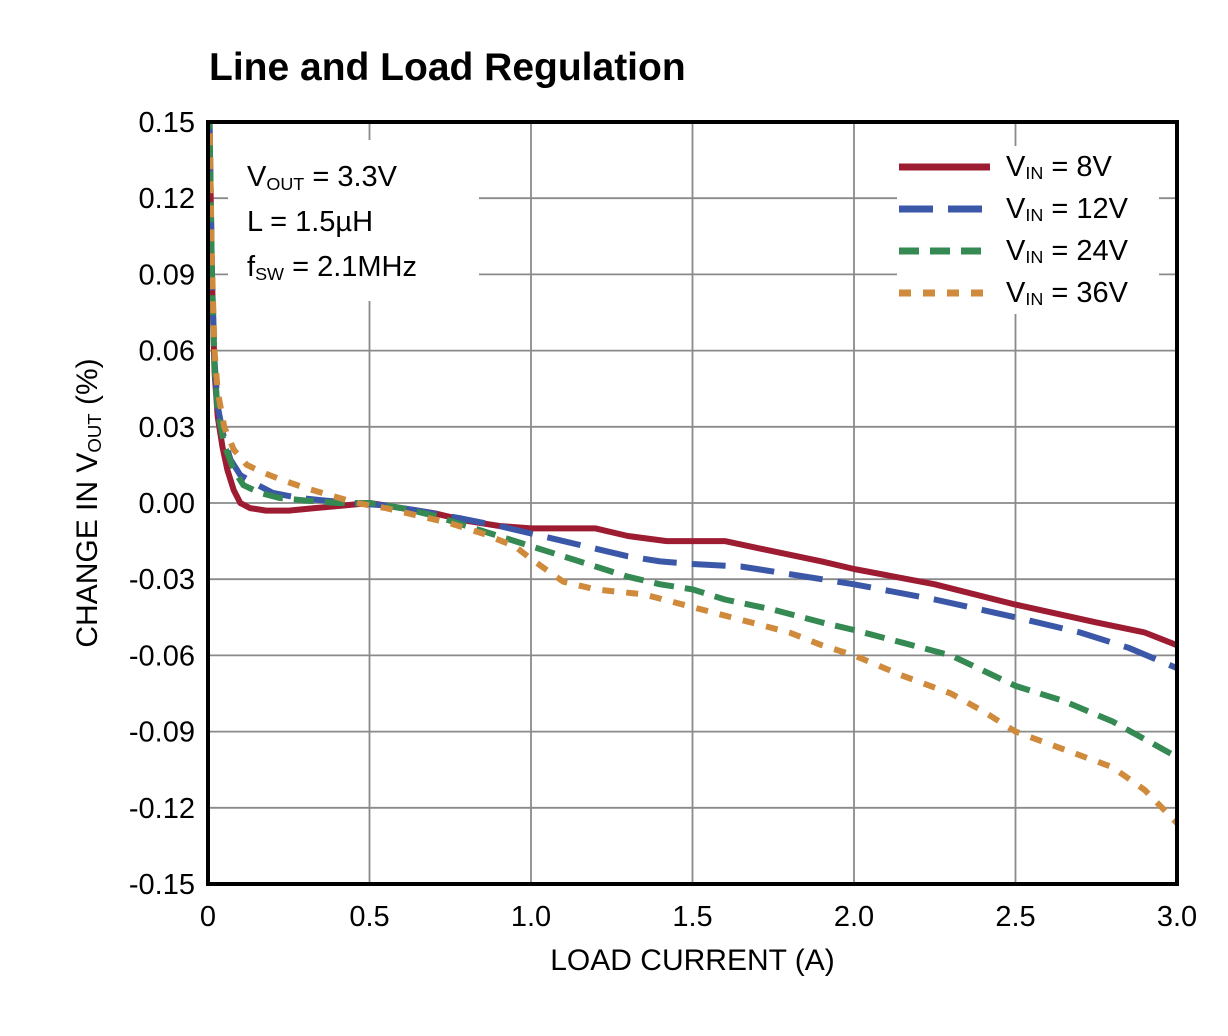 This screenshot has width=1228, height=1036. I want to click on x-tick-label: 1.0, so click(531, 917).